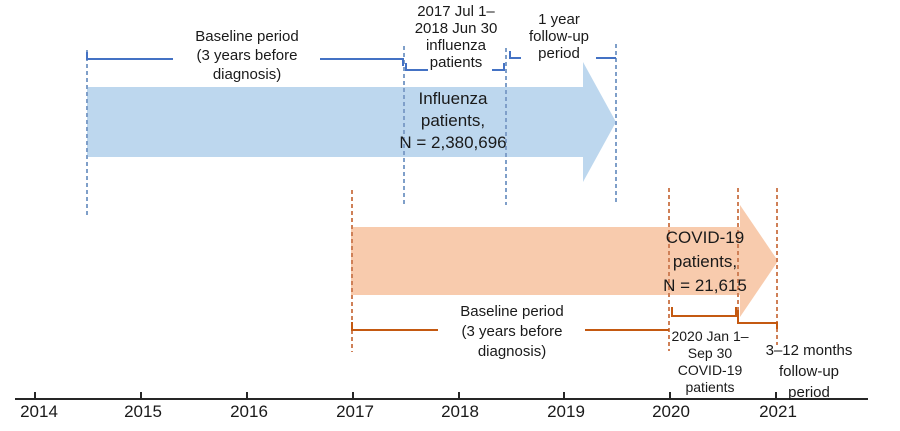  Describe the element at coordinates (141, 395) in the screenshot. I see `axis-tick-2015` at that location.